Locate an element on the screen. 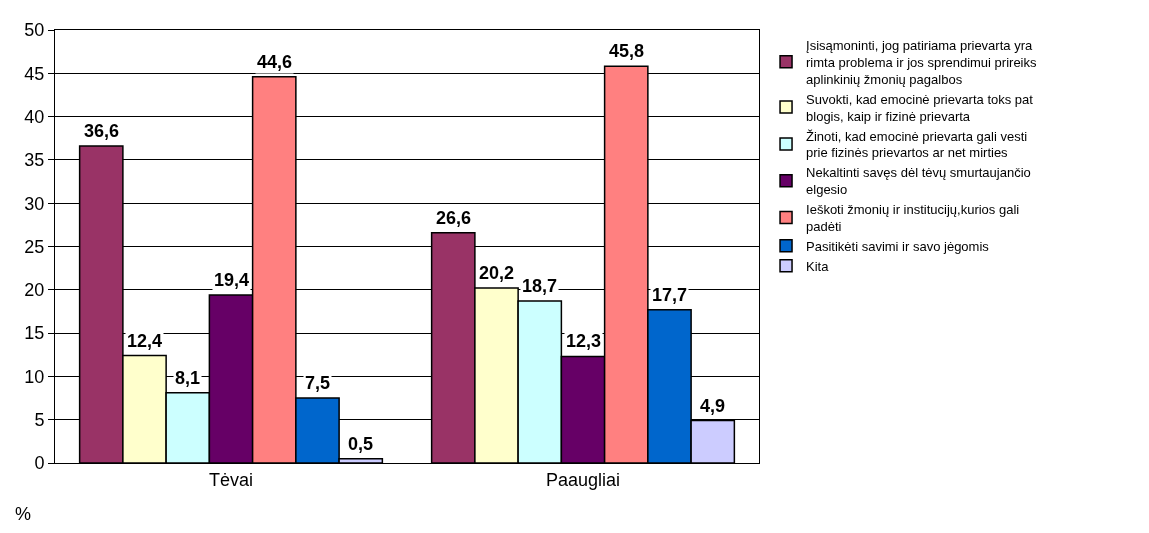 The width and height of the screenshot is (1149, 533). y-tick-label: 40 is located at coordinates (34, 116).